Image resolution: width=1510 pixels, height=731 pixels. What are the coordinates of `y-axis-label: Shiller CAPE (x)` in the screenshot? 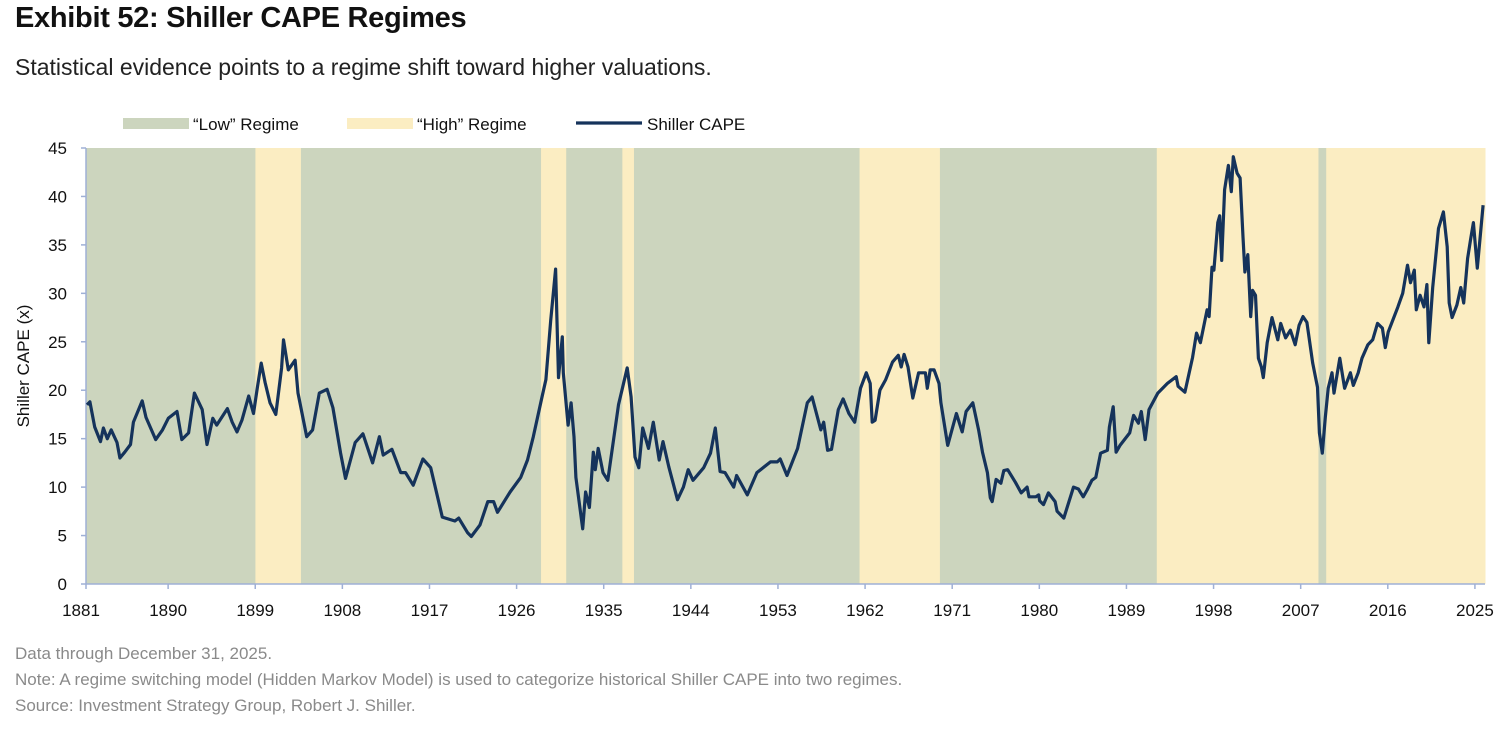 It's located at (23, 366).